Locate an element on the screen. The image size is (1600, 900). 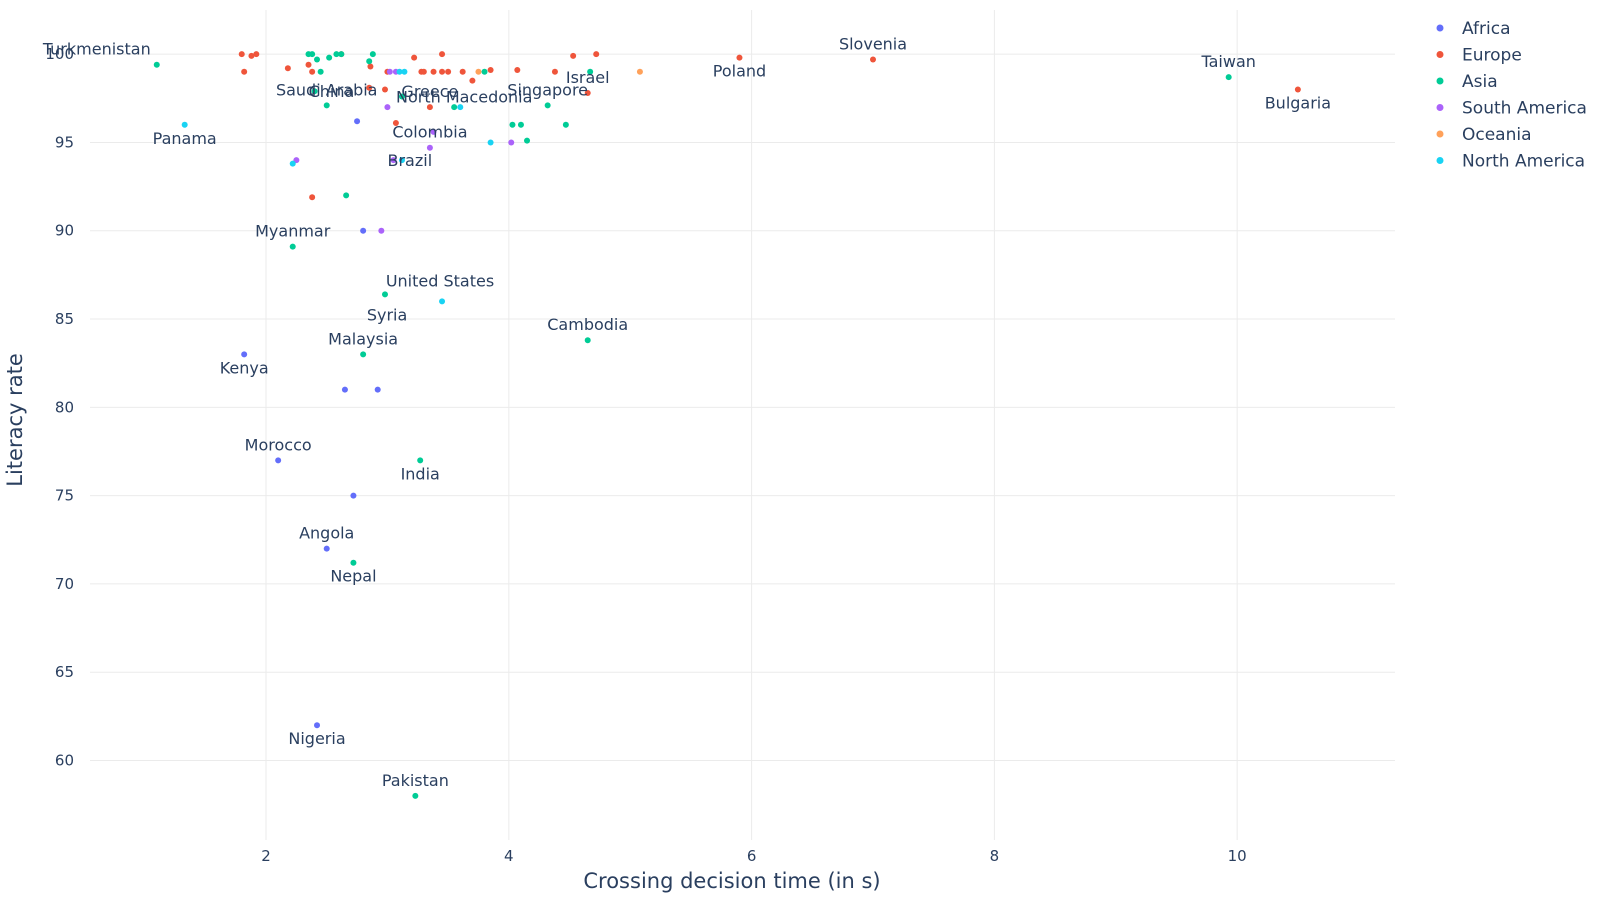
legend-item: North America is located at coordinates (1511, 162).